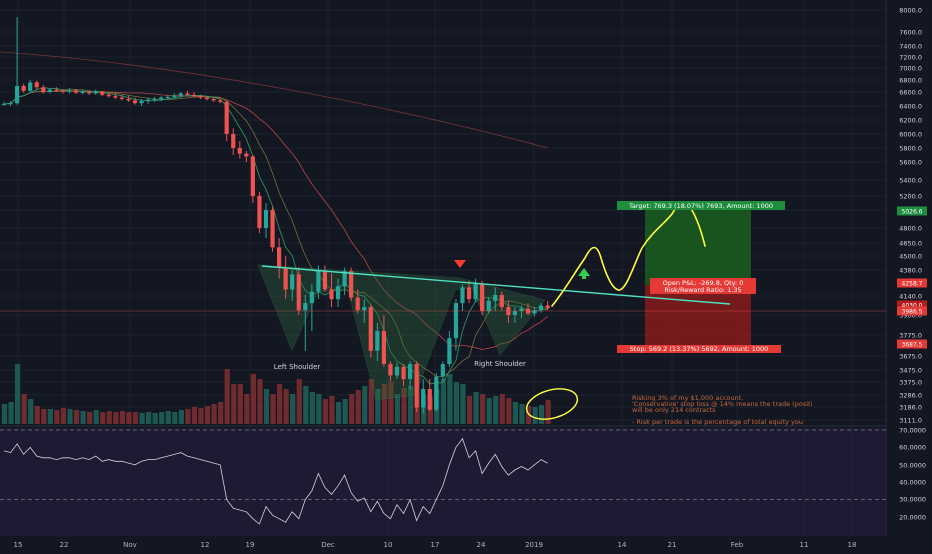 The width and height of the screenshot is (932, 554). I want to click on rsi-tick-label: 50.0000, so click(912, 466).